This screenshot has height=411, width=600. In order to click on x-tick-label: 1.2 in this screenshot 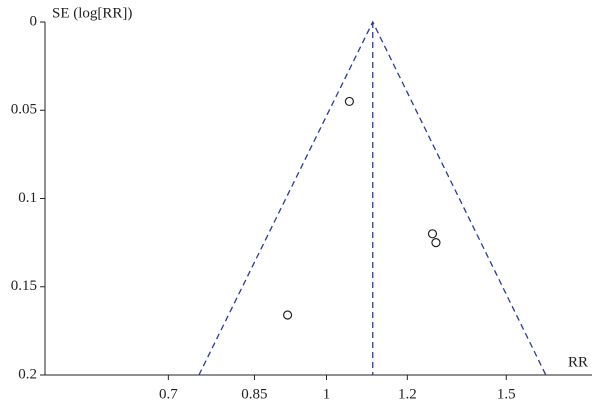, I will do `click(407, 394)`.